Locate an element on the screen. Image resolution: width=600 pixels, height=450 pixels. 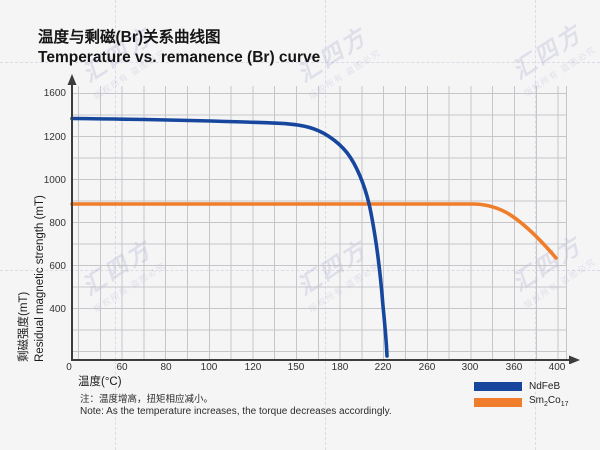
x-axis-title: 温度(°C) is located at coordinates (100, 382).